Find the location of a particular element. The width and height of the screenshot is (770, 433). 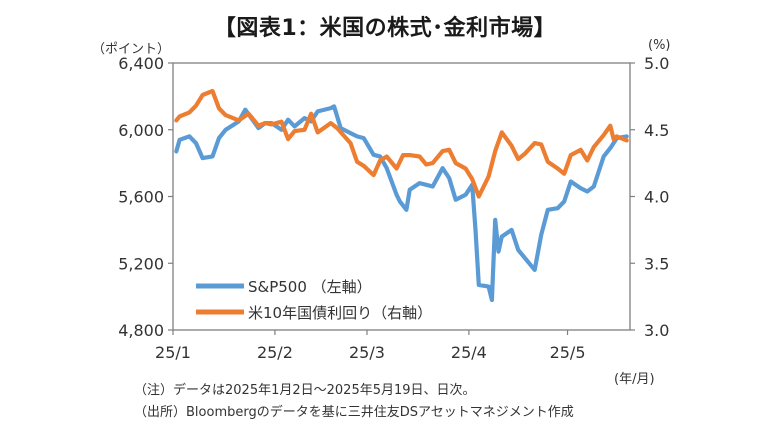

right-tick-label: 3.0 is located at coordinates (656, 330).